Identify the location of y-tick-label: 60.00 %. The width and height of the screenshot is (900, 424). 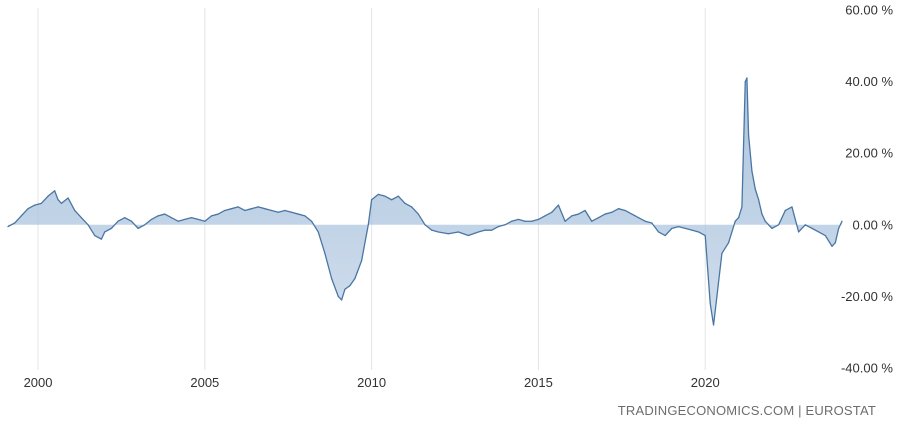
(869, 10).